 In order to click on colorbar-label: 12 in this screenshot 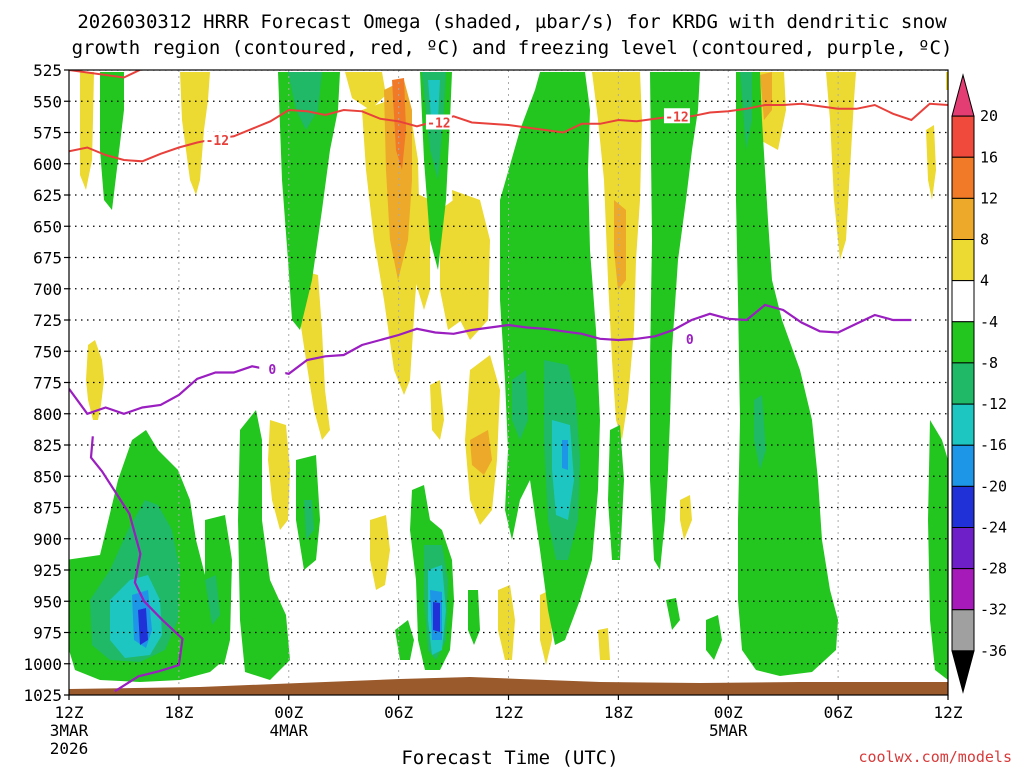, I will do `click(989, 198)`.